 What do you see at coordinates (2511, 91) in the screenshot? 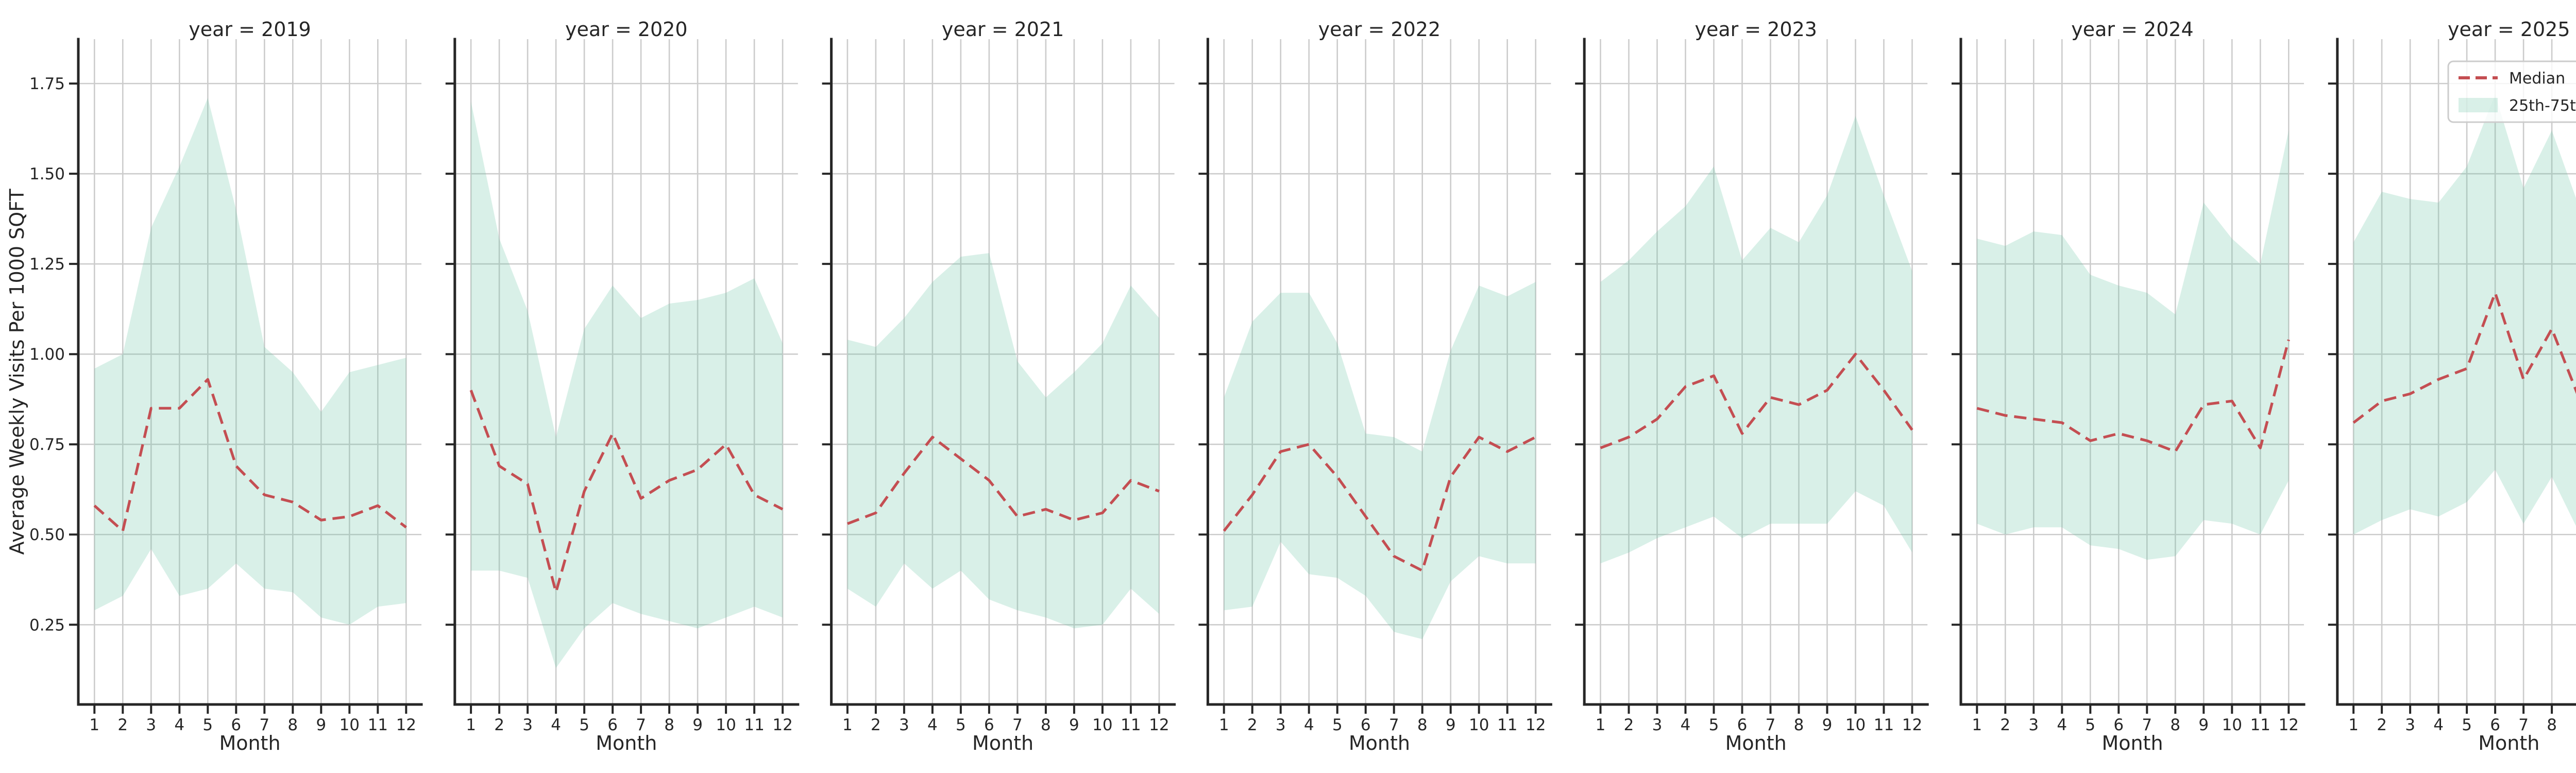
I see `legend: Median 25th-75th Percentile` at bounding box center [2511, 91].